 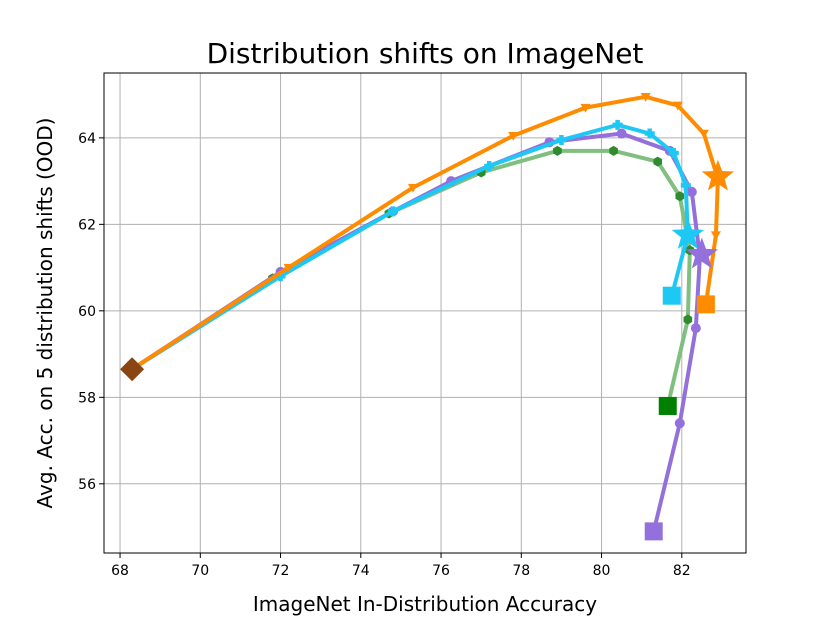 I want to click on y-tick-label: 62, so click(x=87, y=225).